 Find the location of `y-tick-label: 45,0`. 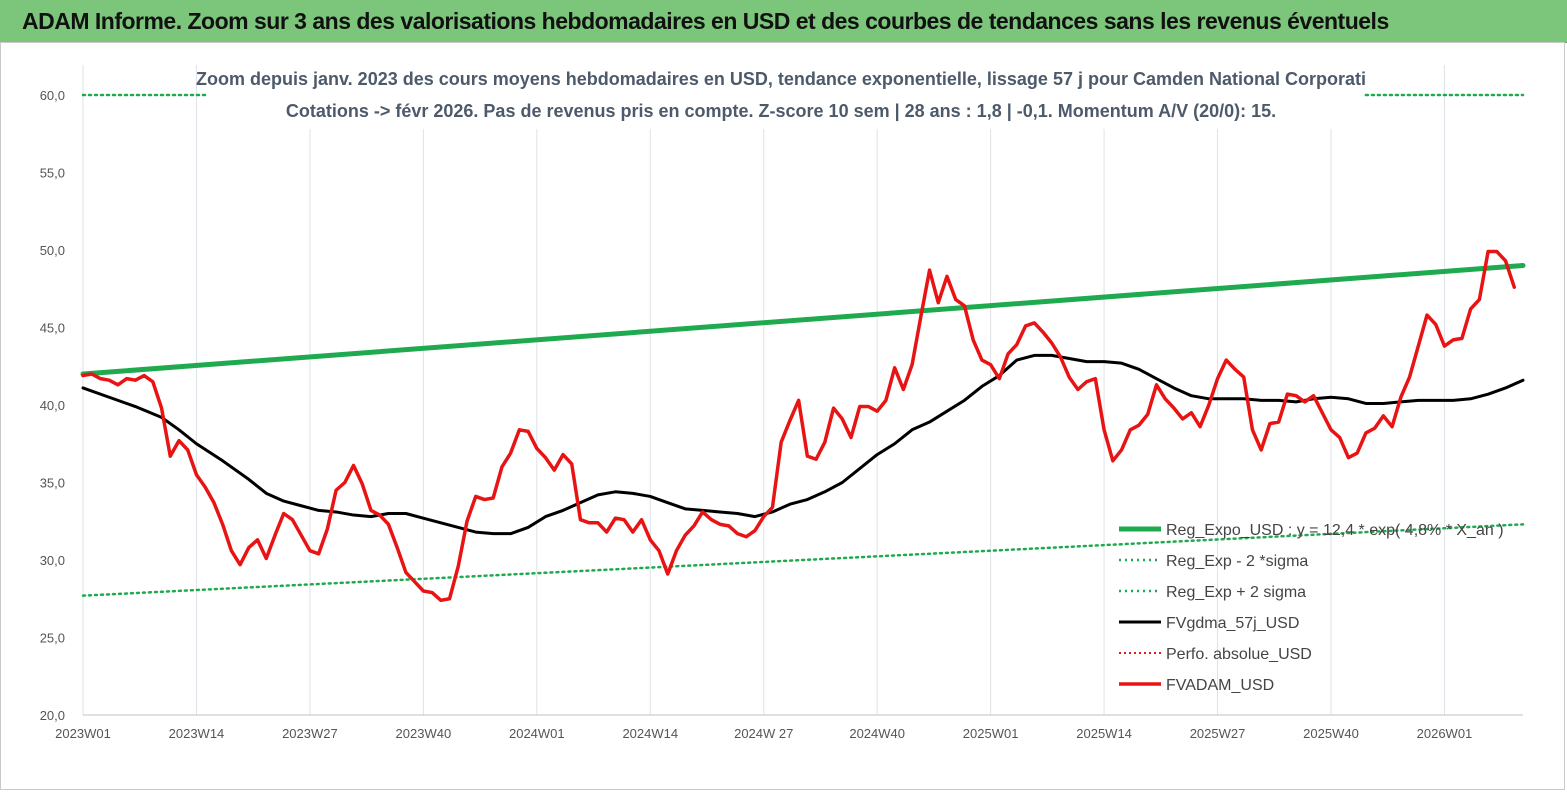

y-tick-label: 45,0 is located at coordinates (52, 328).